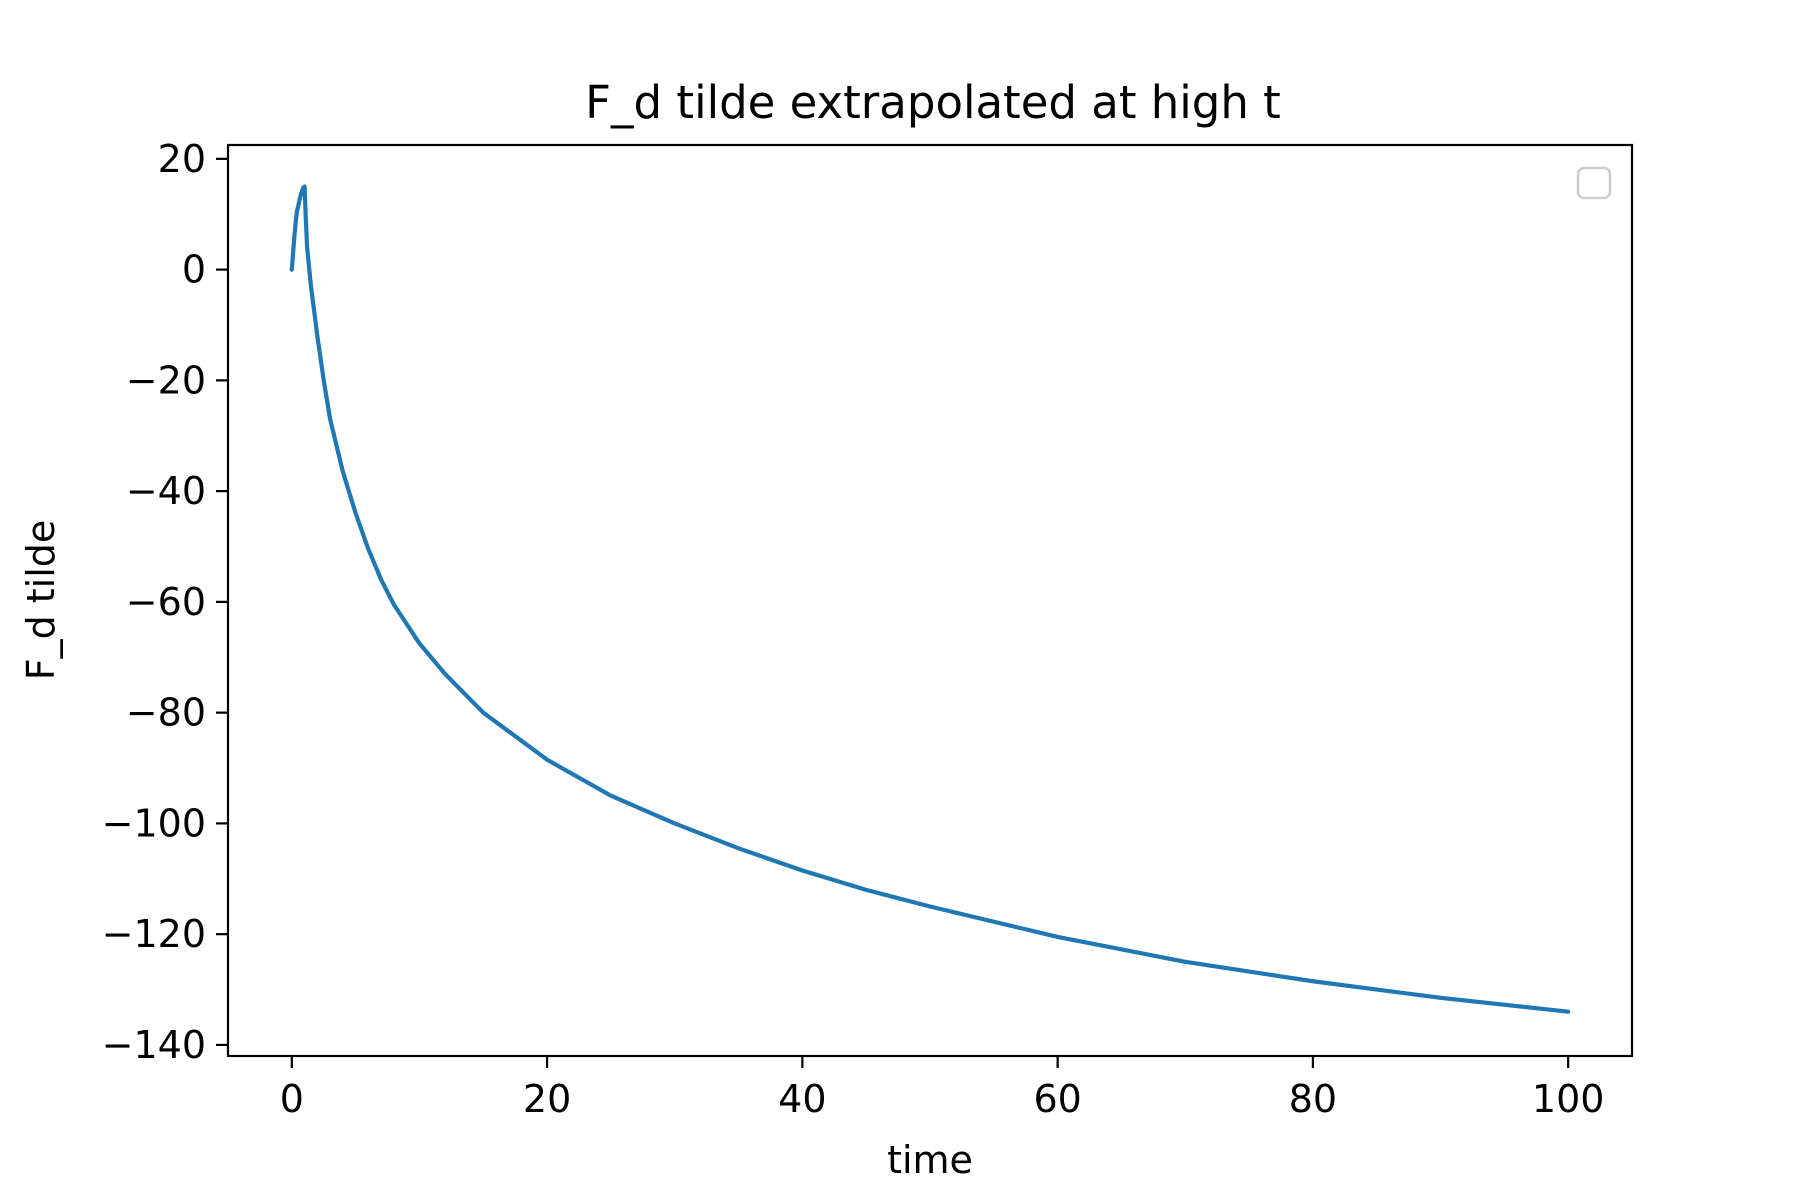 The height and width of the screenshot is (1200, 1800). Describe the element at coordinates (292, 1099) in the screenshot. I see `x-tick-label: 0` at that location.